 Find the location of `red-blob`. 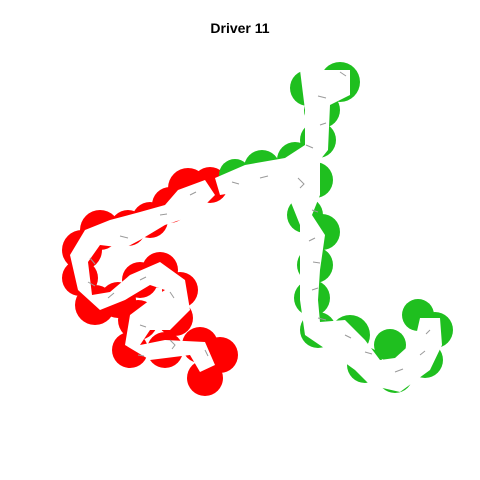

red-blob is located at coordinates (205, 378).